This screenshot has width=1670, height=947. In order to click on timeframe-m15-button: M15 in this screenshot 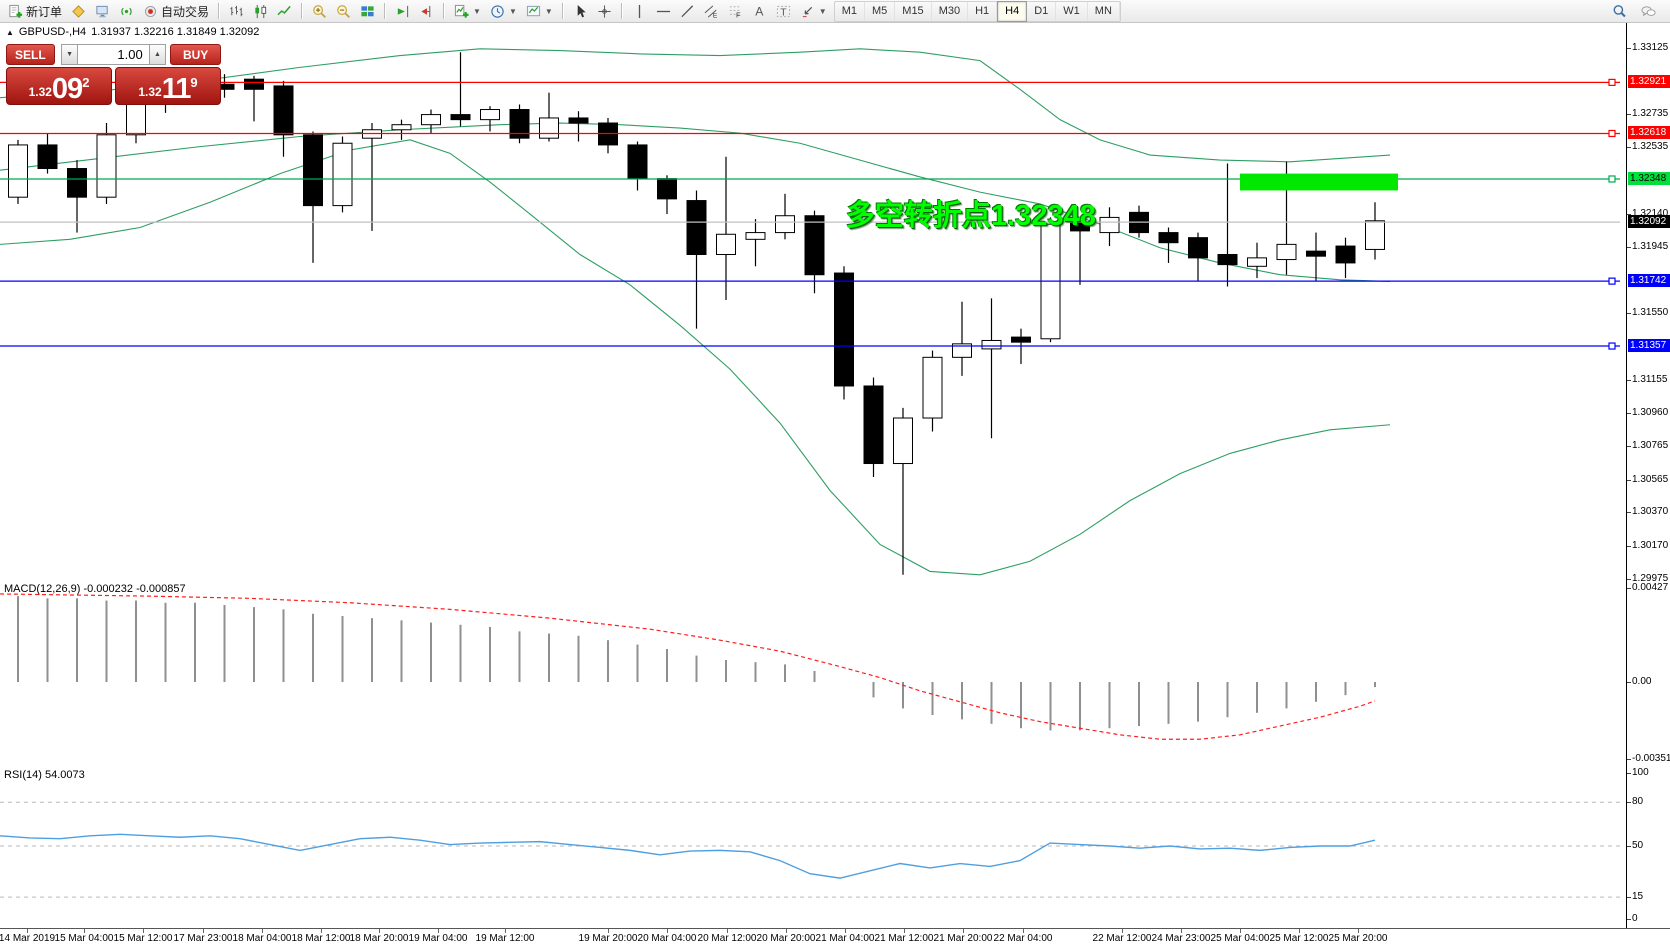, I will do `click(913, 11)`.